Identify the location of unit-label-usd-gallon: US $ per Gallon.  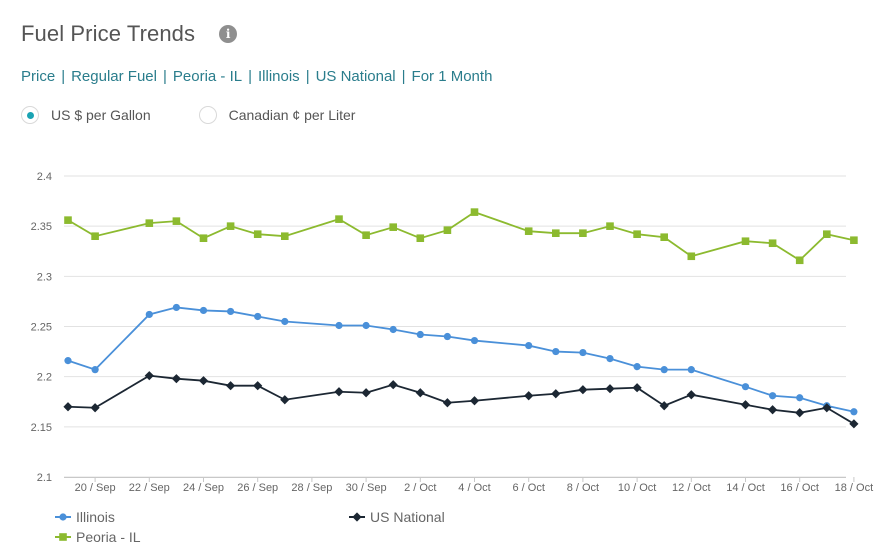
(101, 115).